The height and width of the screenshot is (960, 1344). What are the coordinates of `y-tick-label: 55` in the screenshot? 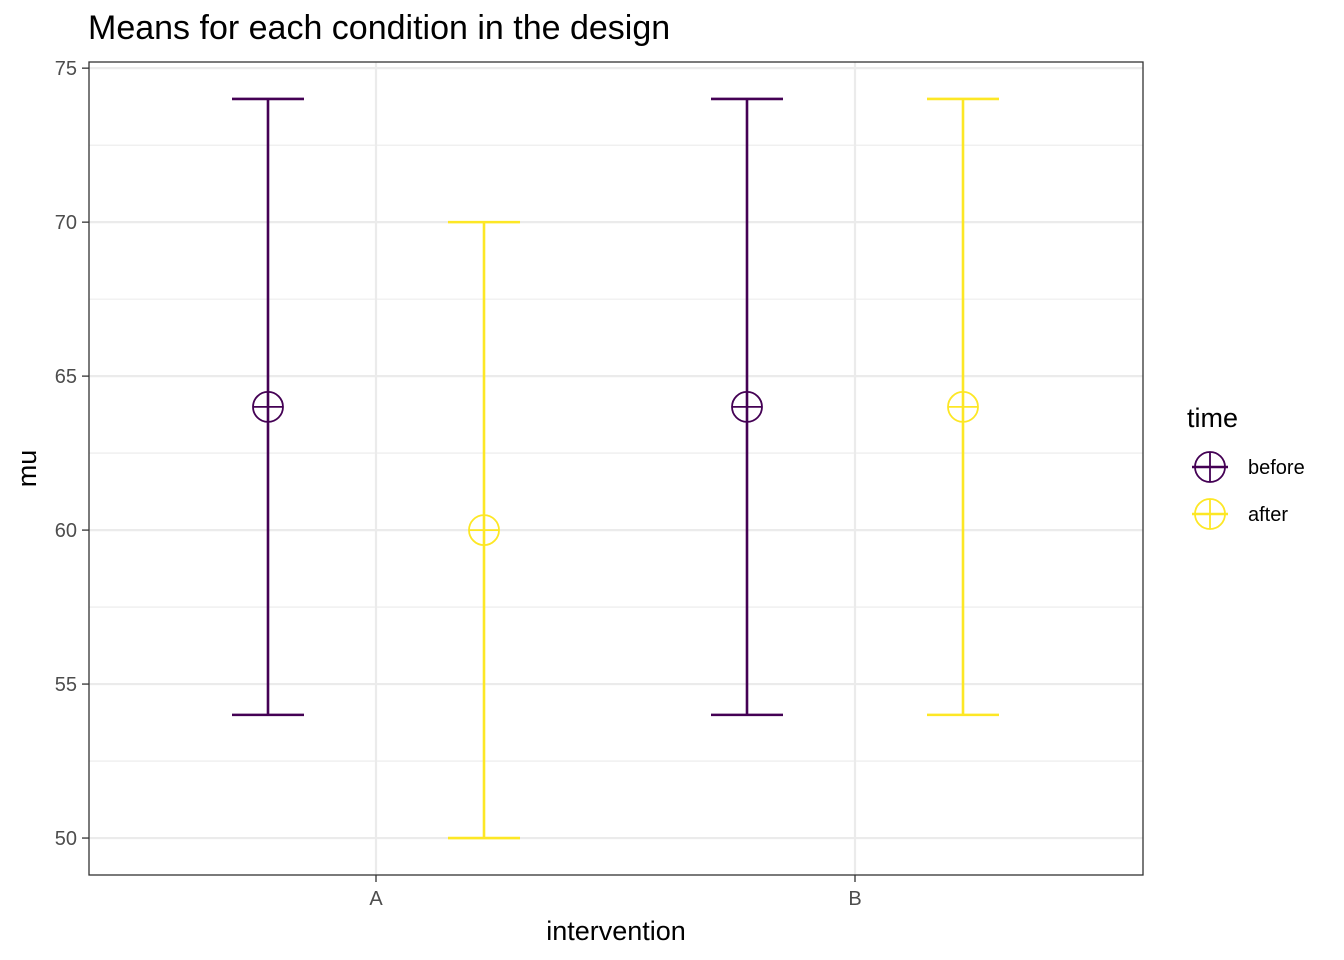 It's located at (66, 685).